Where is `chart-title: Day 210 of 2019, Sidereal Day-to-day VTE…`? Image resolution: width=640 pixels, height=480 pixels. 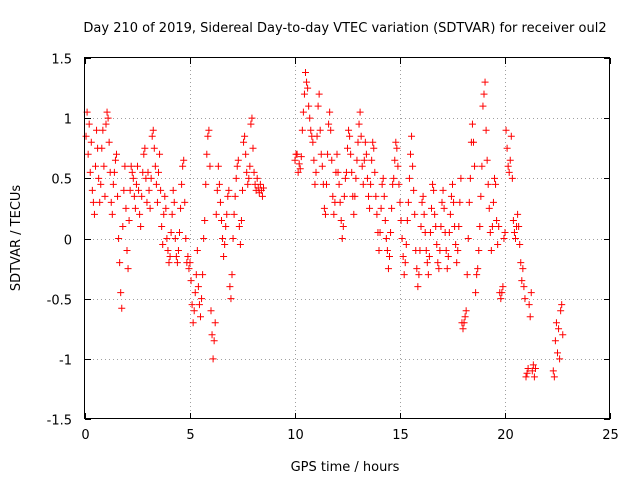
chart-title: Day 210 of 2019, Sidereal Day-to-day VTE… is located at coordinates (344, 28).